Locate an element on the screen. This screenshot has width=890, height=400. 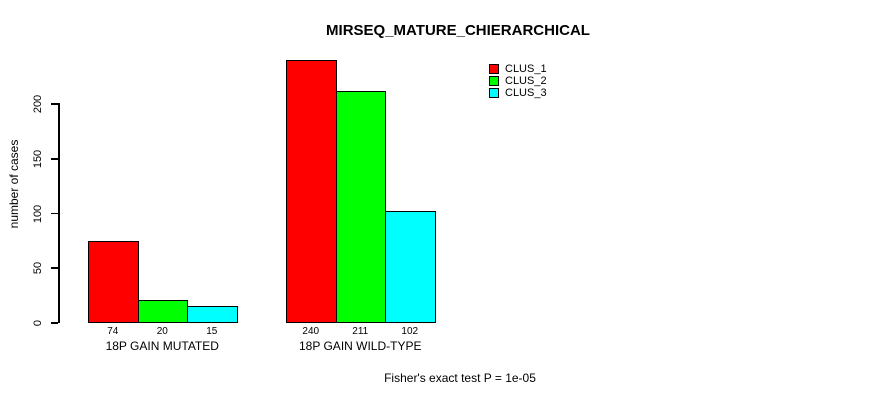
bar-value-label: 74 is located at coordinates (113, 331).